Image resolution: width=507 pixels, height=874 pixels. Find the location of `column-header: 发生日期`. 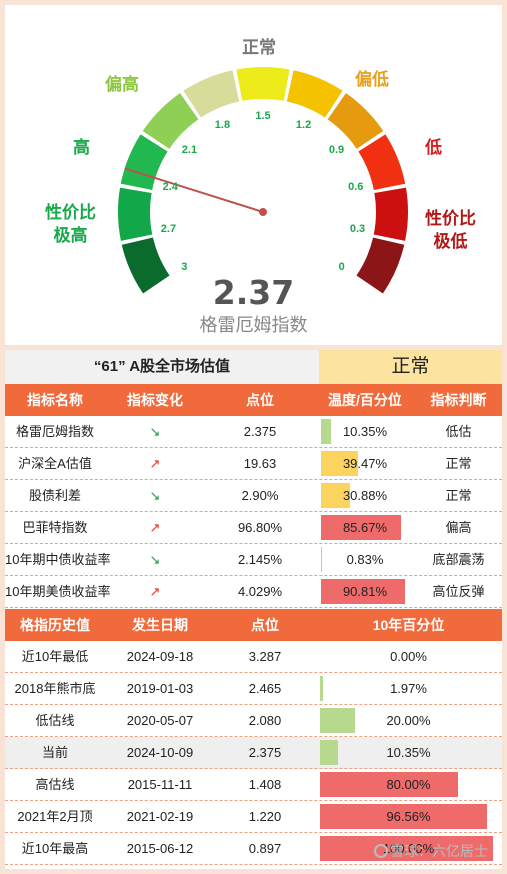

column-header: 发生日期 is located at coordinates (160, 625).